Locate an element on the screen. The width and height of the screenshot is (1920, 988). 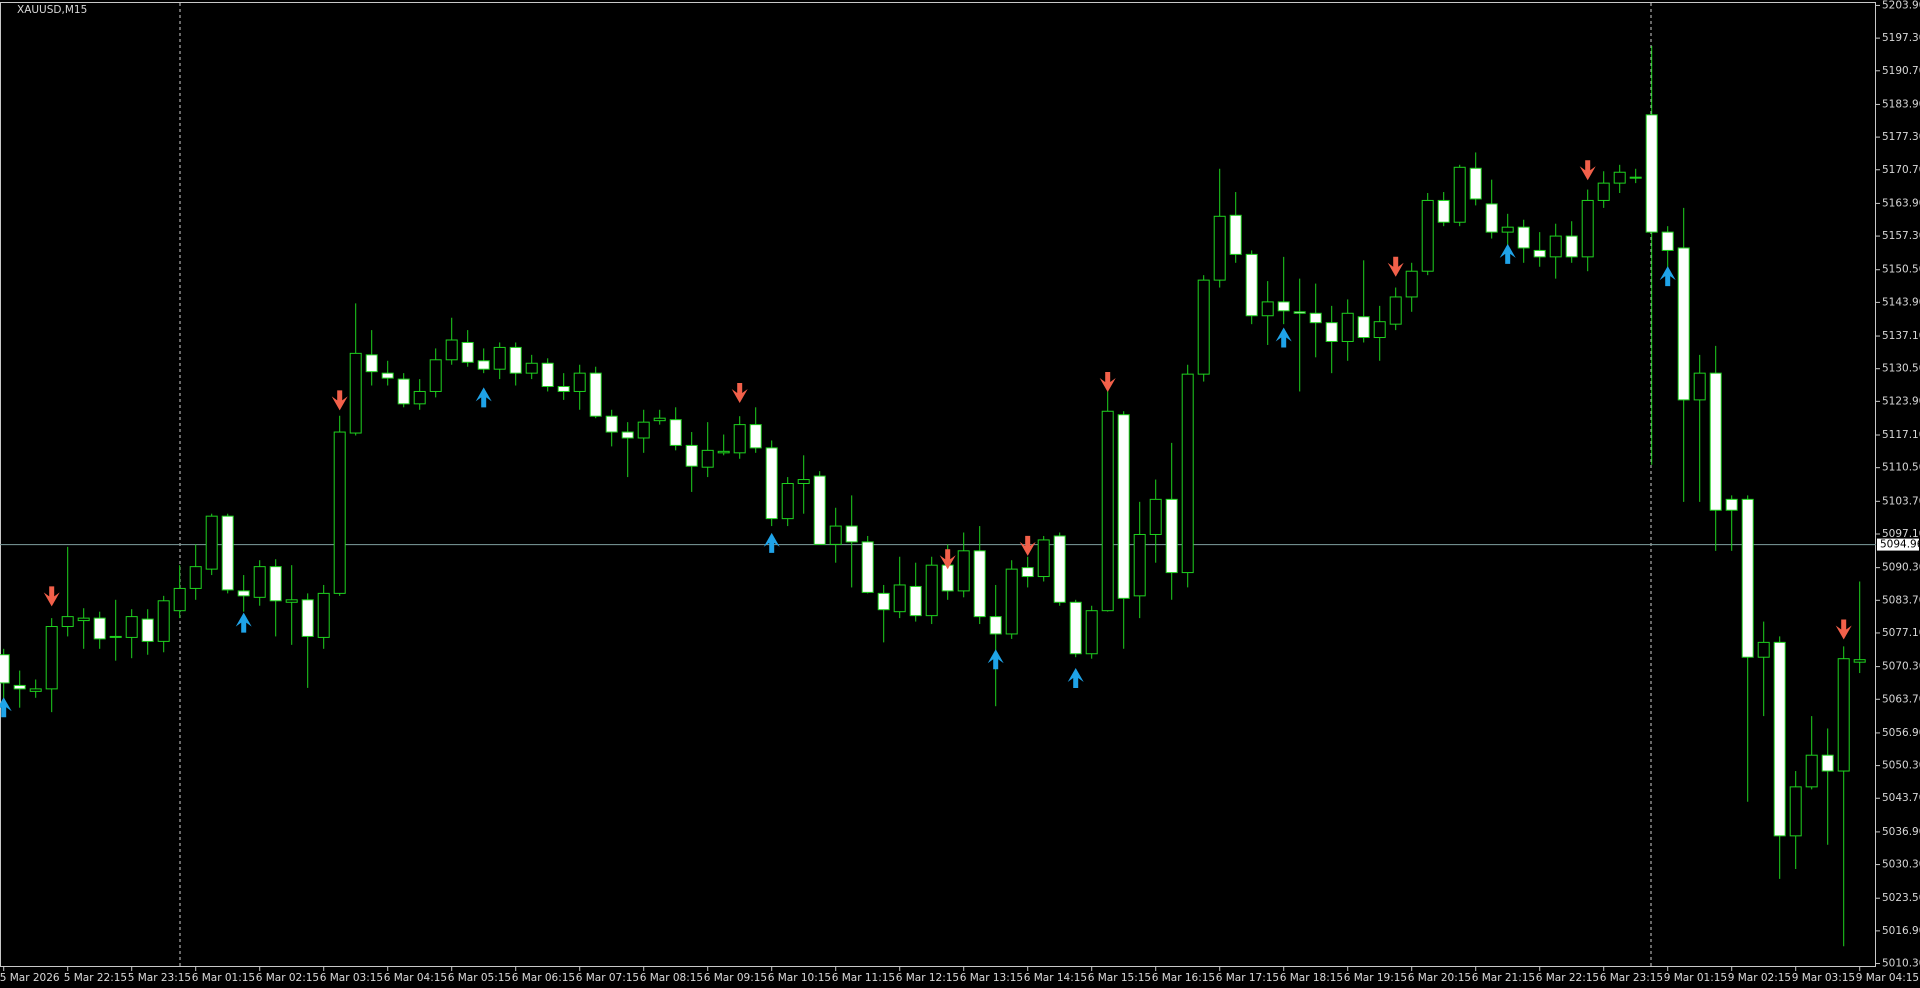
x-tick-label: 6 Mar 01:15 is located at coordinates (223, 978).